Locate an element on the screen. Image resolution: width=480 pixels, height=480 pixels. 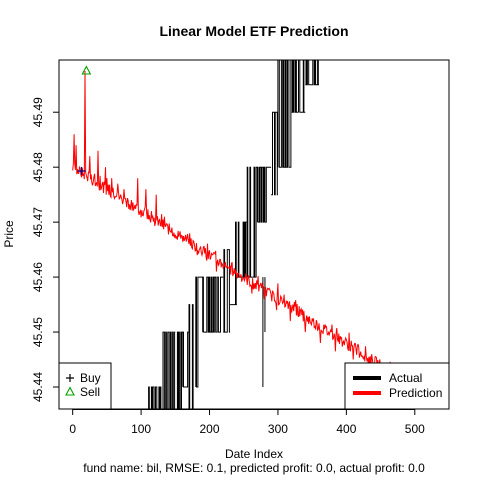
x-tick-label: 0 is located at coordinates (72, 429).